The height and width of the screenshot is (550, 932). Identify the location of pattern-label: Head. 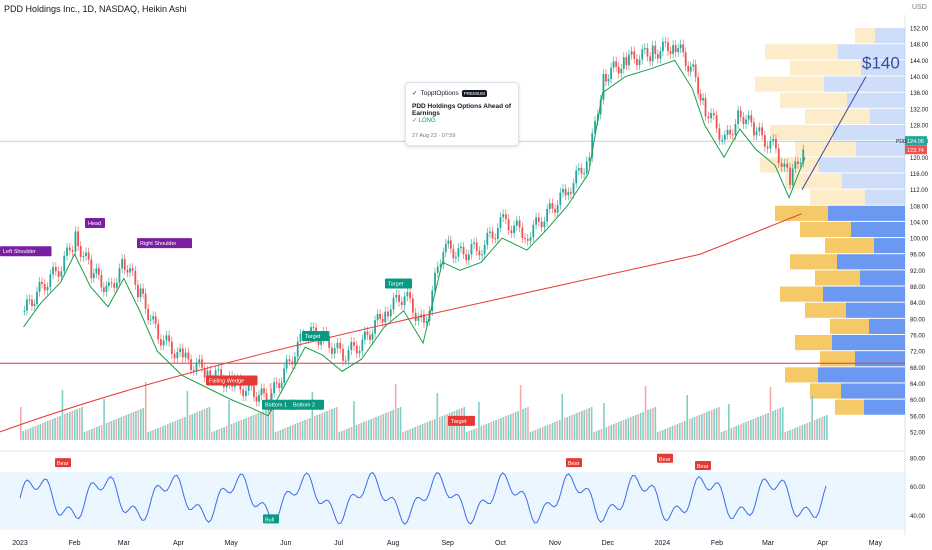
(94, 224).